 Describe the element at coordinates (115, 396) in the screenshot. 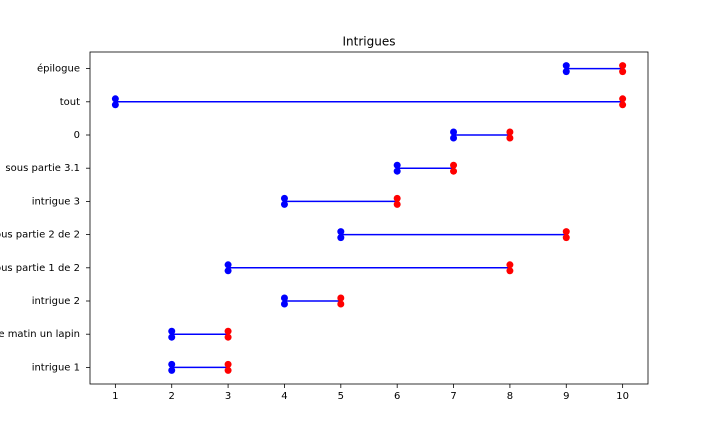

I see `x-tick-label: 1` at that location.